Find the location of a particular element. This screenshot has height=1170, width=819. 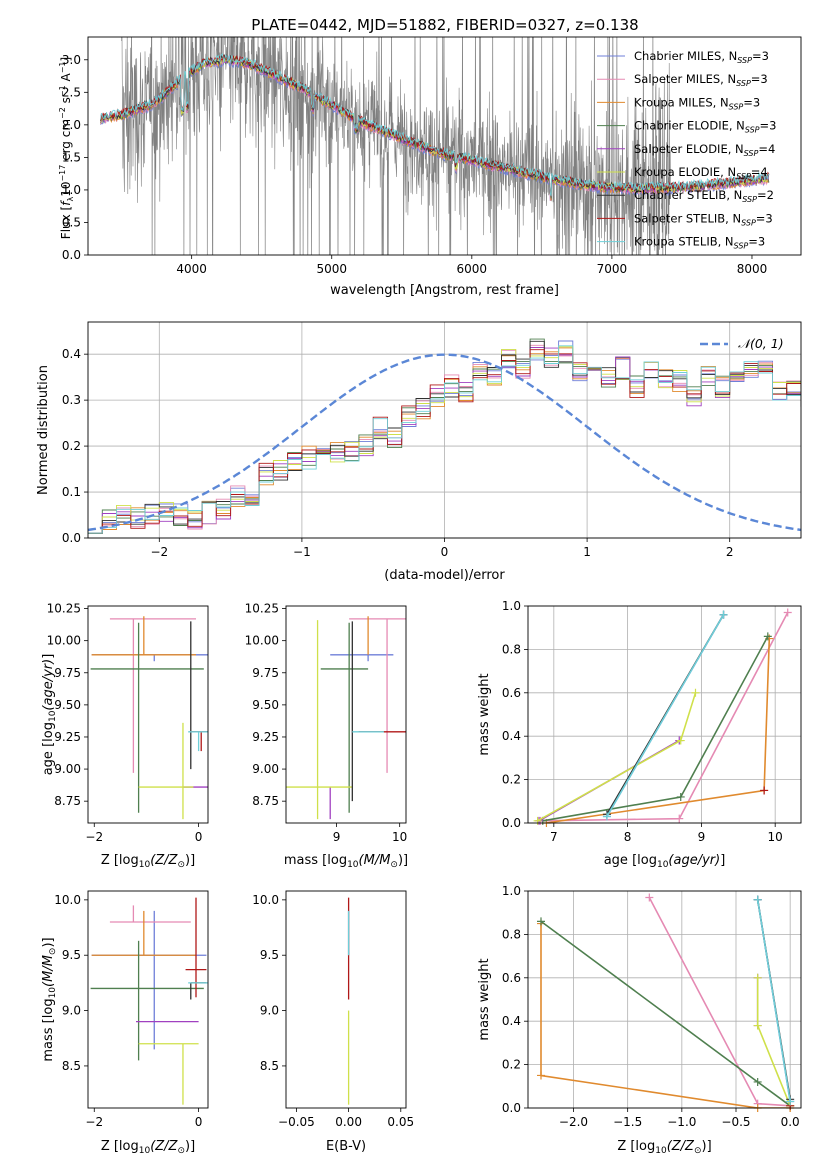

x-tick-label: 0.05 is located at coordinates (400, 1122).